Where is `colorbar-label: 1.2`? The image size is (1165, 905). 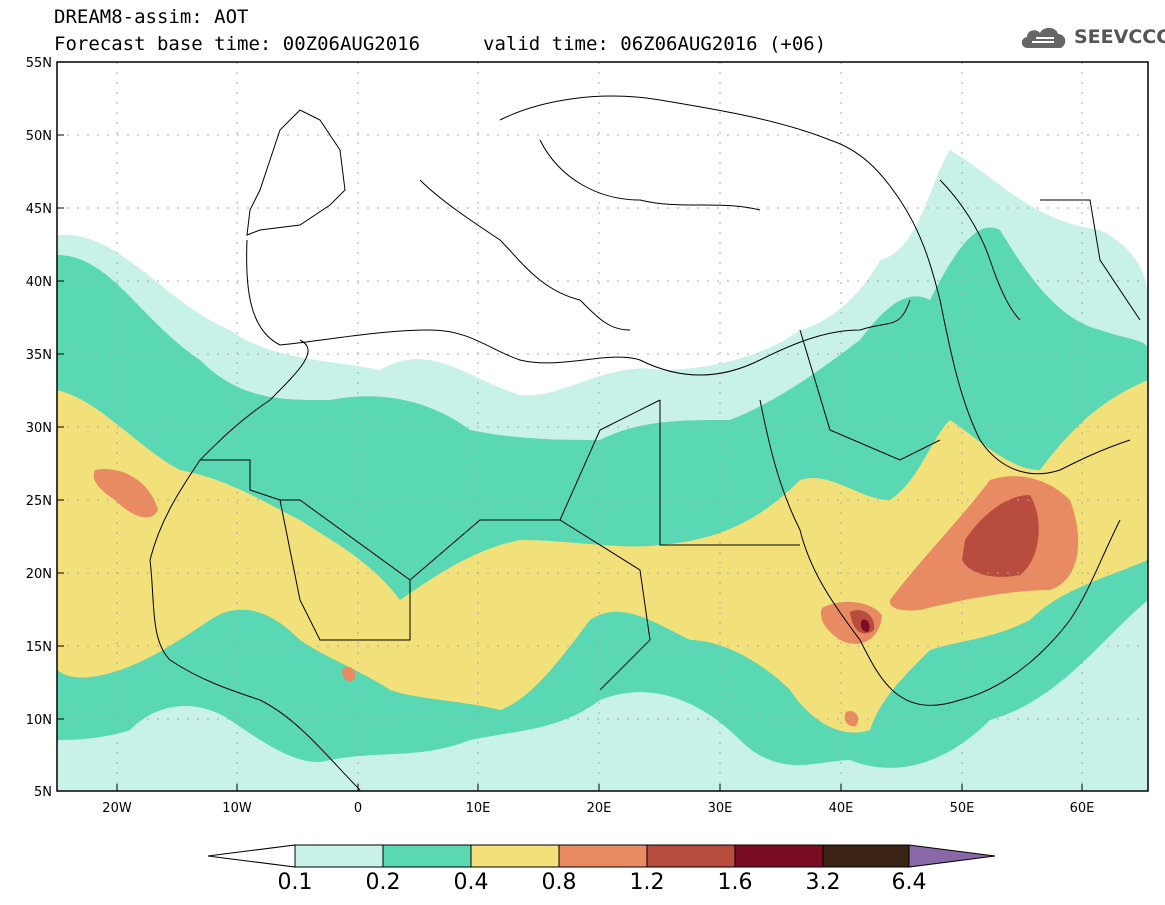
colorbar-label: 1.2 is located at coordinates (647, 882).